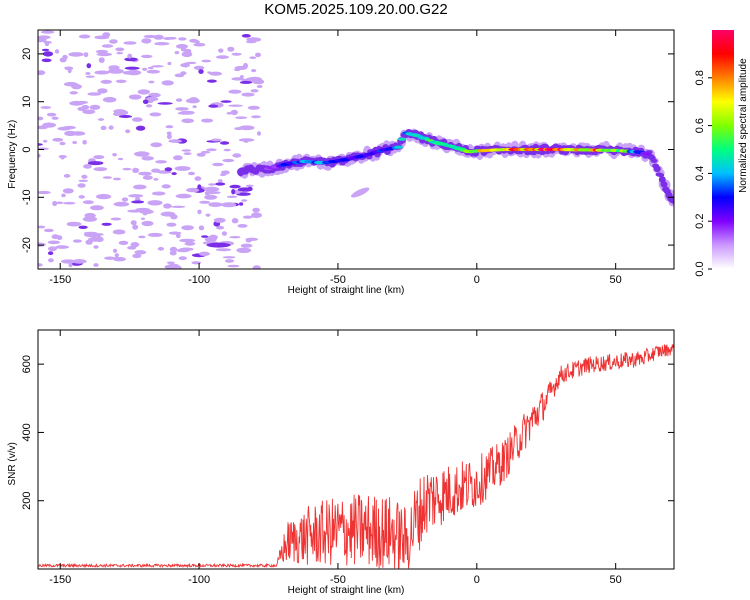 The width and height of the screenshot is (750, 600). What do you see at coordinates (700, 221) in the screenshot?
I see `colorbar-tick-label: 0.2` at bounding box center [700, 221].